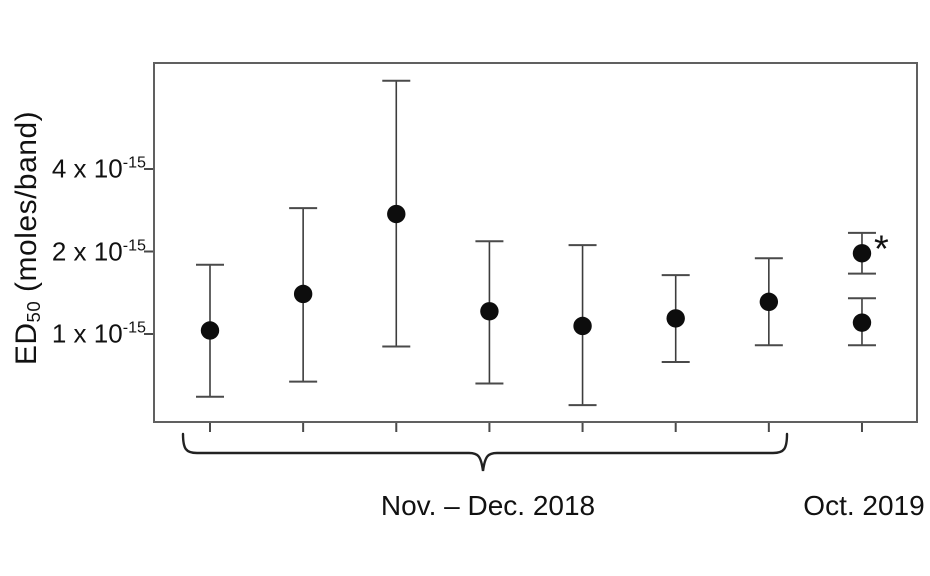 This screenshot has width=930, height=576. What do you see at coordinates (485, 452) in the screenshot?
I see `group-brace` at bounding box center [485, 452].